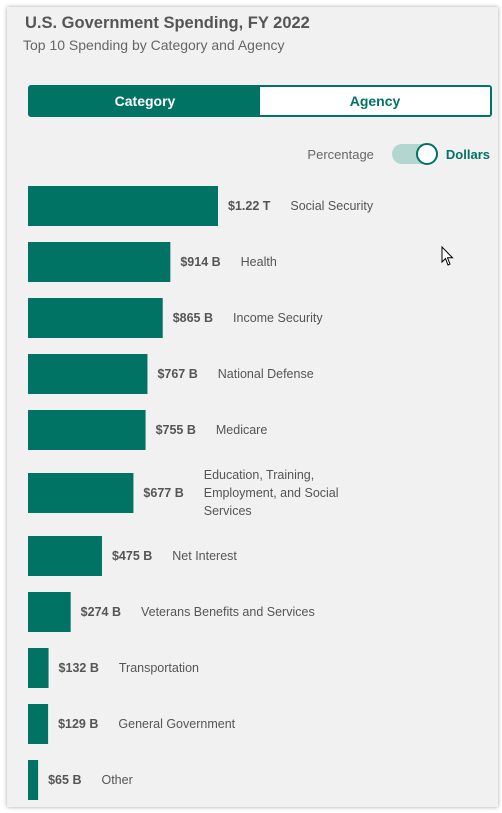  What do you see at coordinates (176, 724) in the screenshot?
I see `category-label-9: General Government` at bounding box center [176, 724].